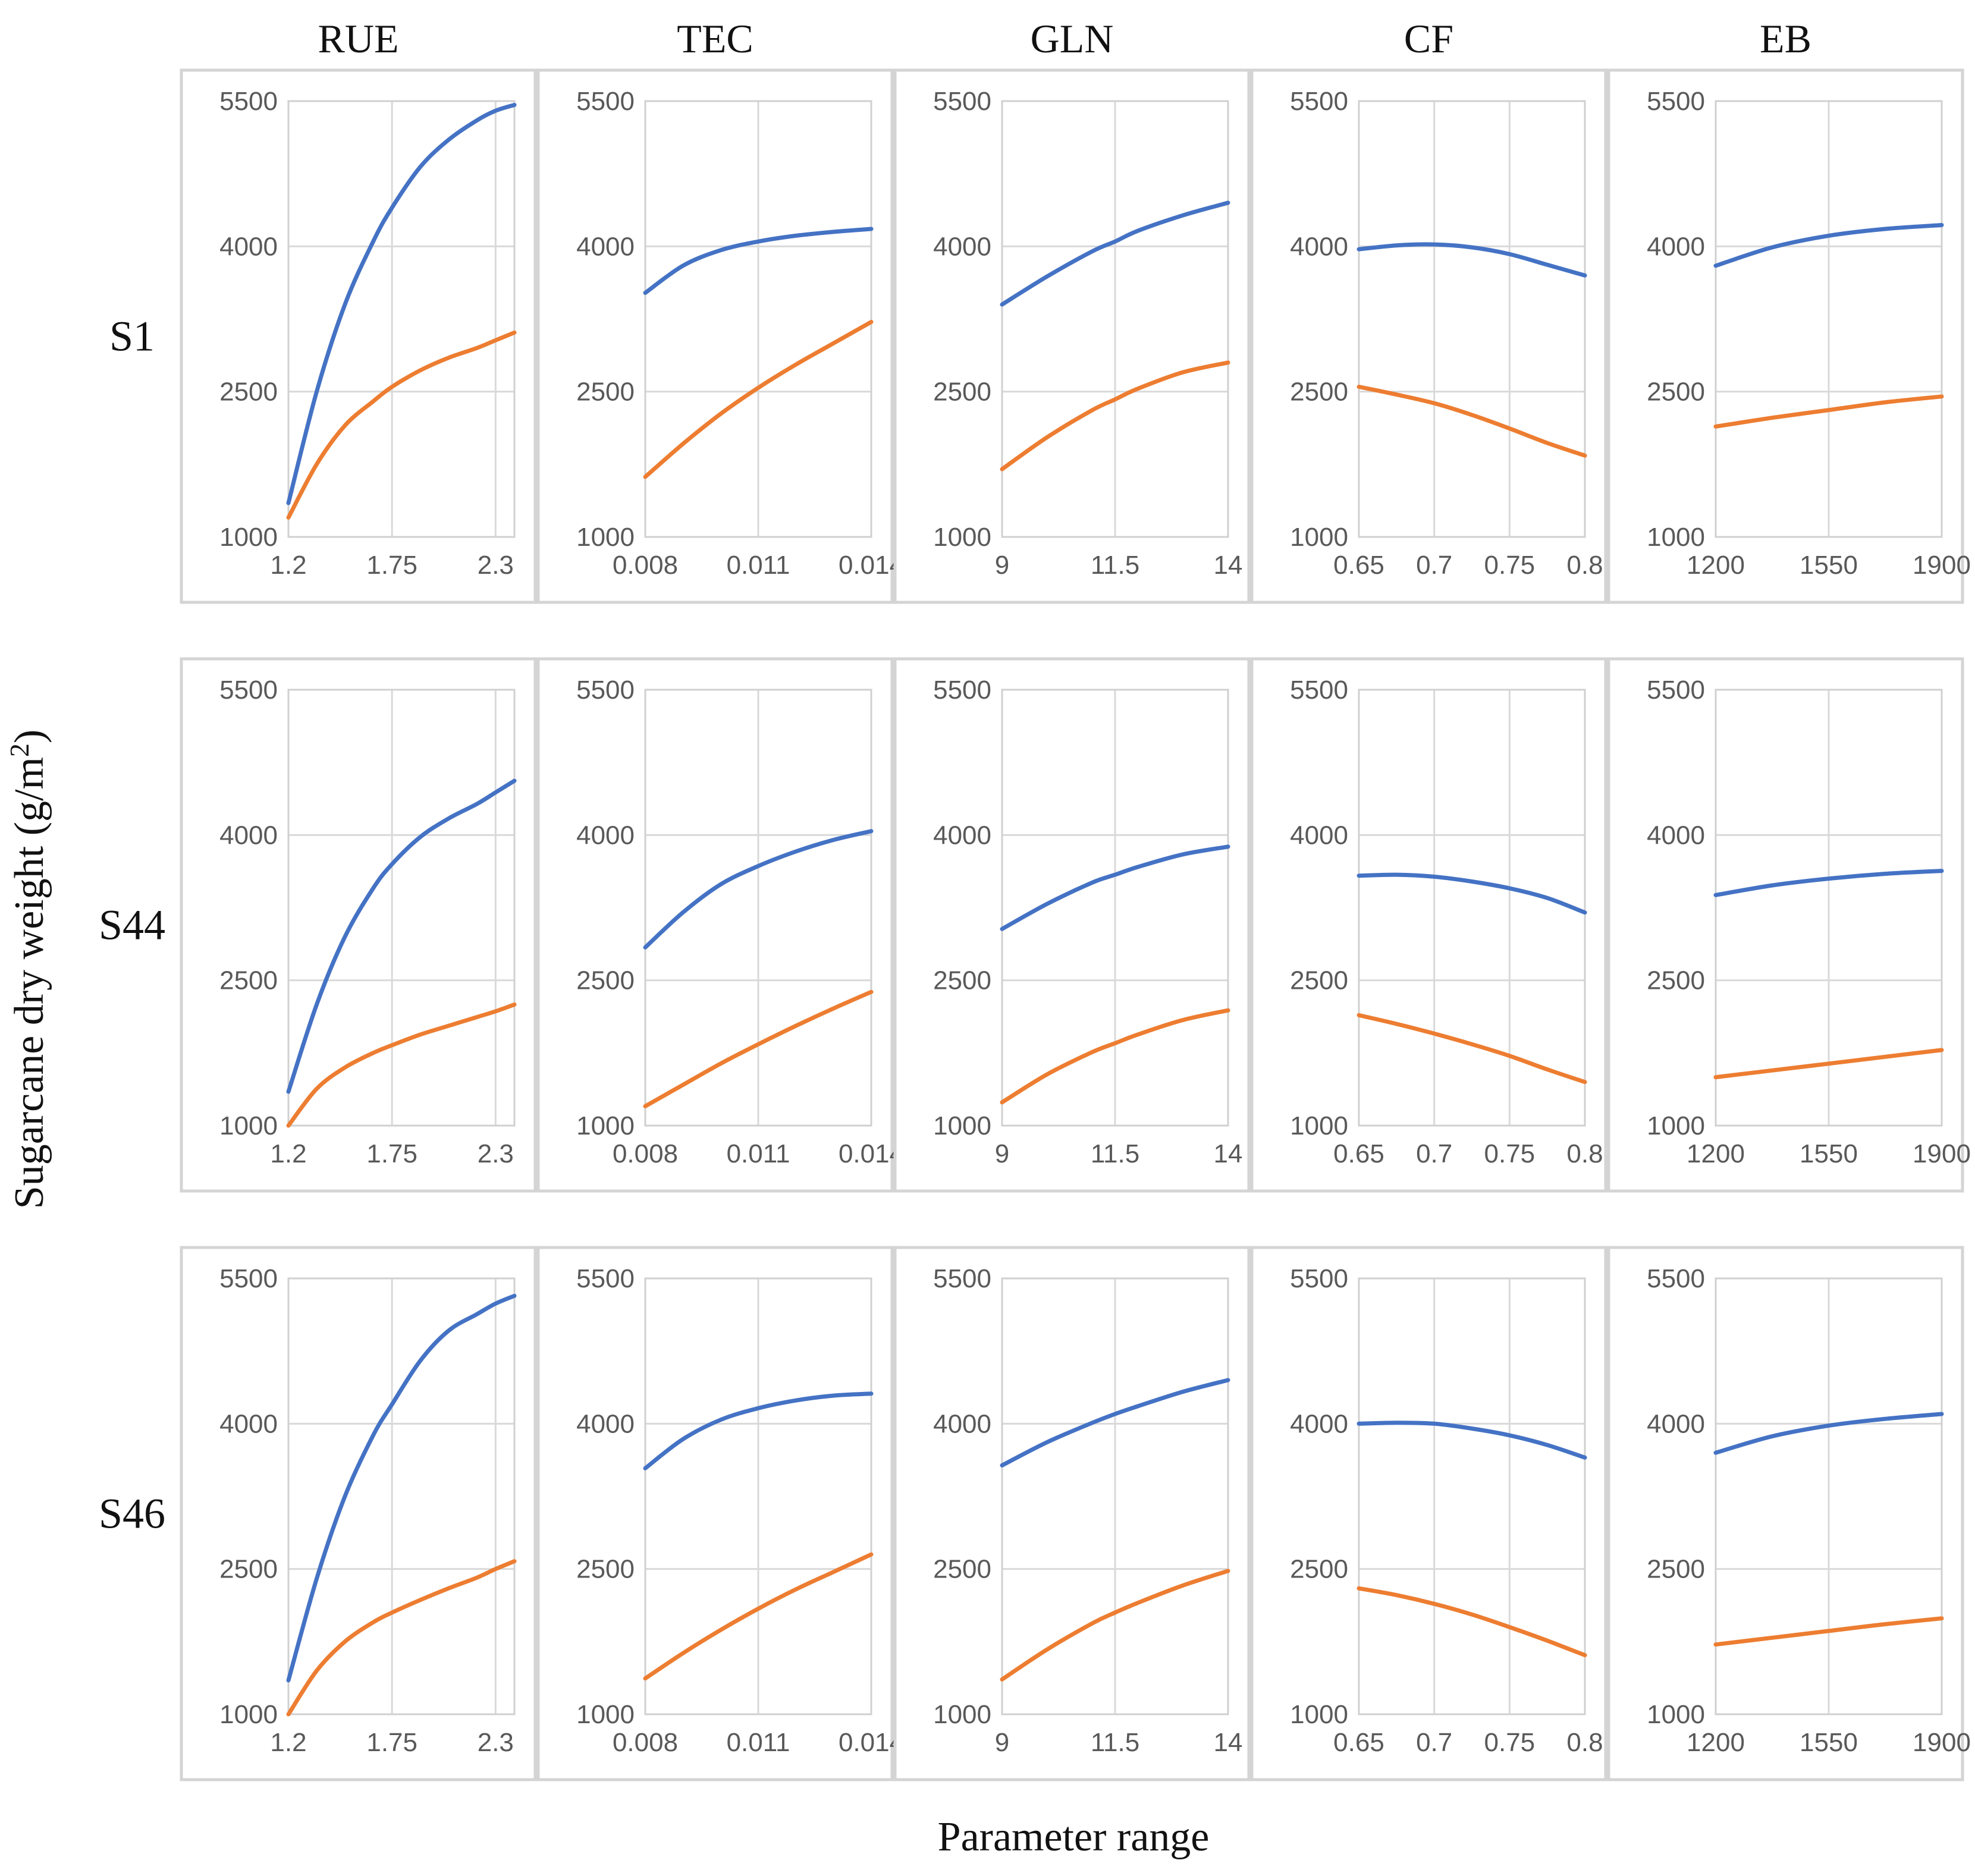  What do you see at coordinates (1064, 38) in the screenshot?
I see `column-titles: RUE TEC GLN CF EB` at bounding box center [1064, 38].